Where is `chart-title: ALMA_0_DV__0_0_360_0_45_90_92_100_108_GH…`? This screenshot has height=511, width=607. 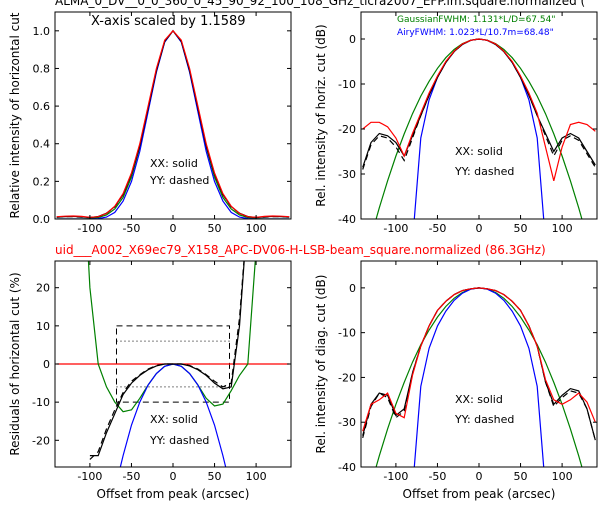 chart-title: ALMA_0_DV__0_0_360_0_45_90_92_100_108_GH… is located at coordinates (320, 4).